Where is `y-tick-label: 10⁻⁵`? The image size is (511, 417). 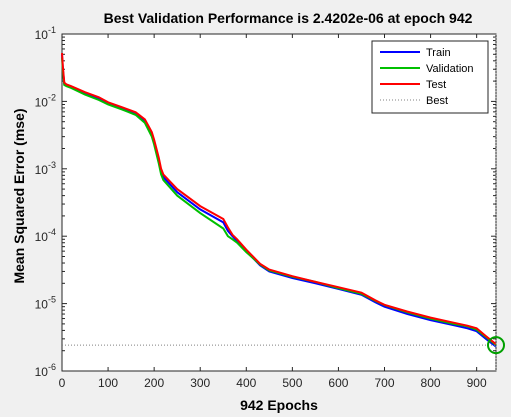
y-tick-label: 10⁻⁵ is located at coordinates (45, 303).